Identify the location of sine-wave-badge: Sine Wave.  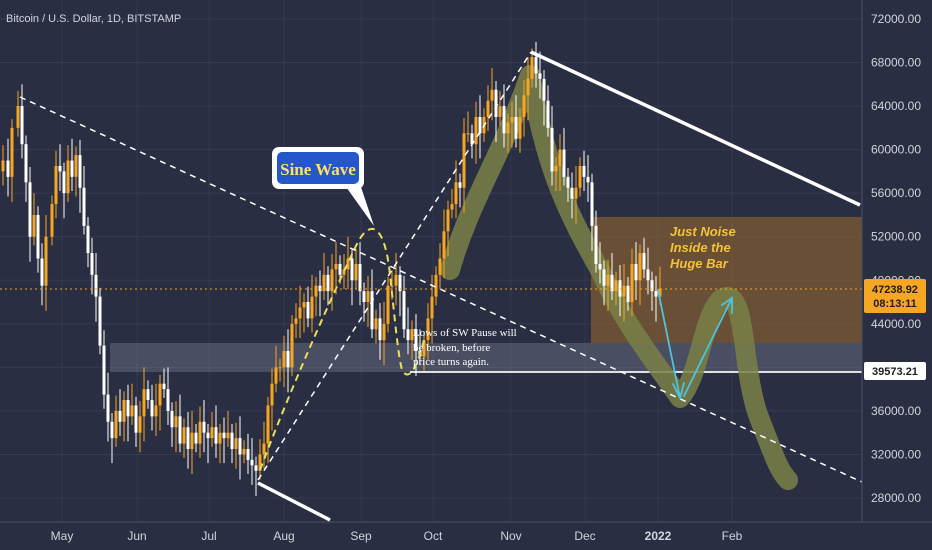
(318, 168).